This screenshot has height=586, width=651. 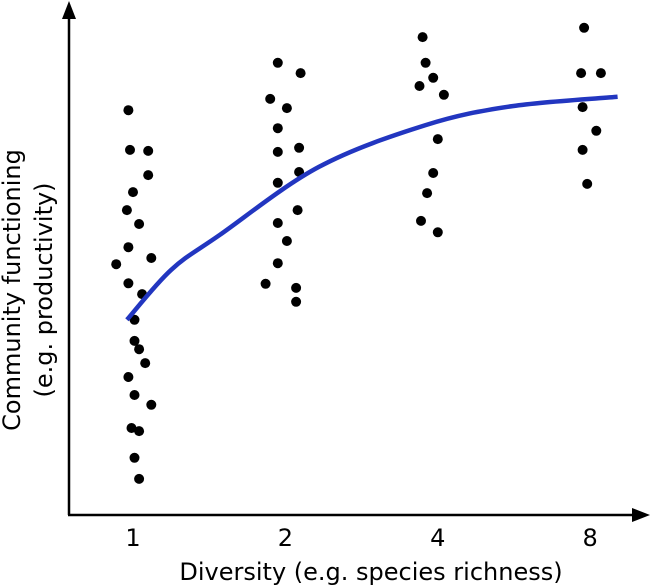 I want to click on x-axis-label: Diversity (e.g. species richness), so click(x=370, y=572).